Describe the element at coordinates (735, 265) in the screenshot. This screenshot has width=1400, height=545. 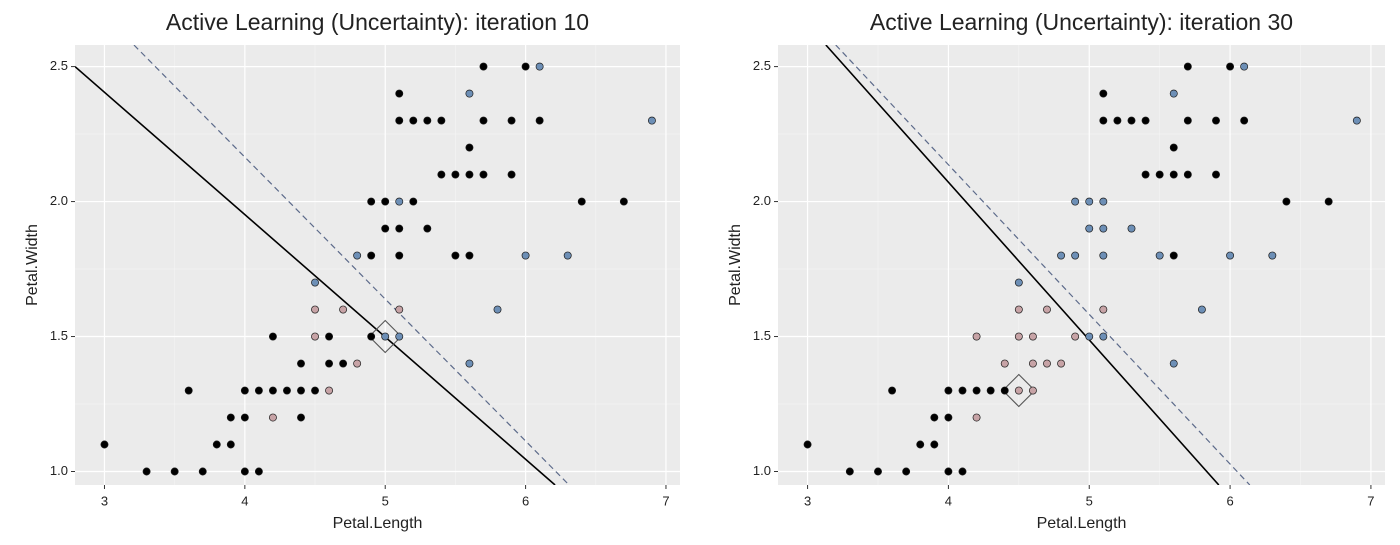
I see `y-axis-label: Petal.Width` at that location.